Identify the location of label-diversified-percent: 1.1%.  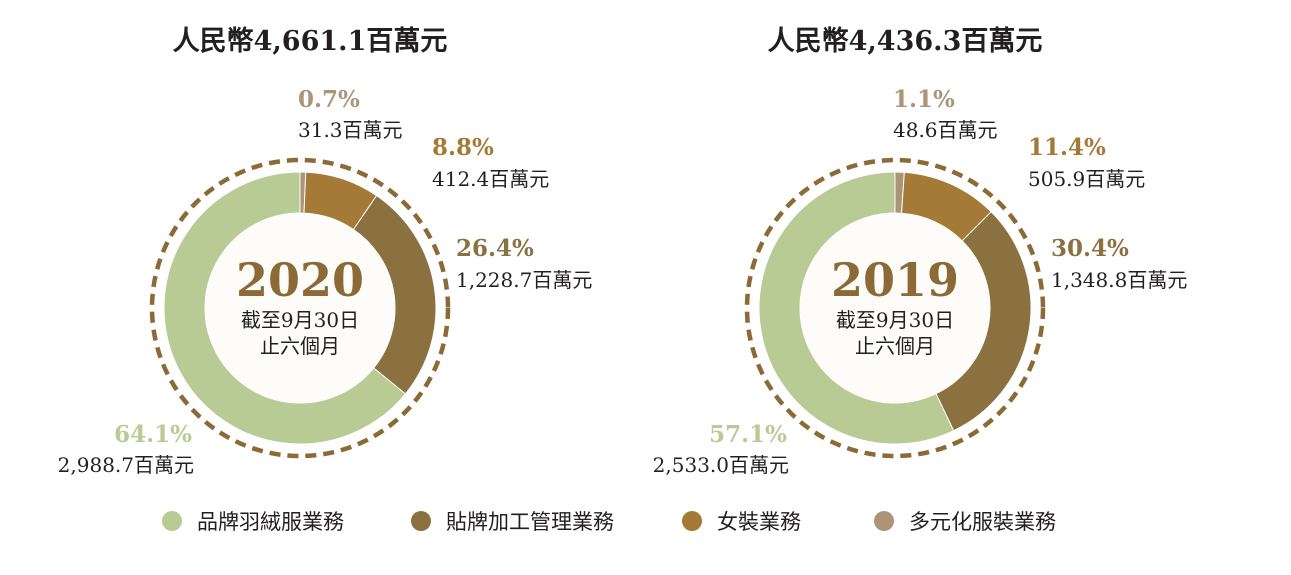
(924, 99).